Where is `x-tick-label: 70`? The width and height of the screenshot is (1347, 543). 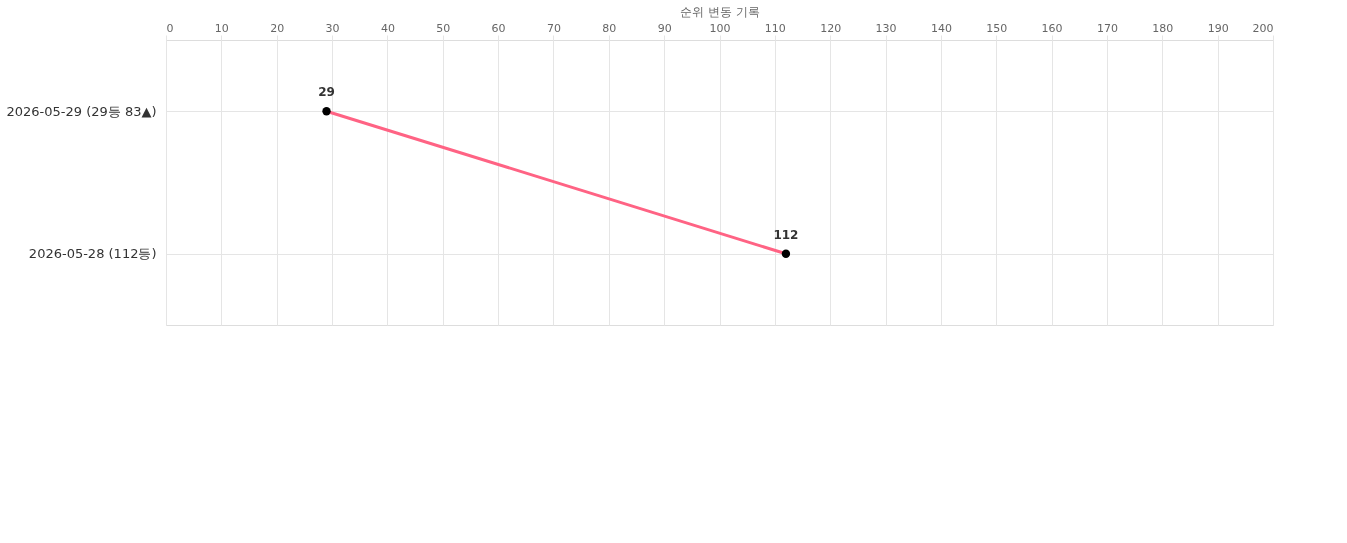
x-tick-label: 70 is located at coordinates (553, 28).